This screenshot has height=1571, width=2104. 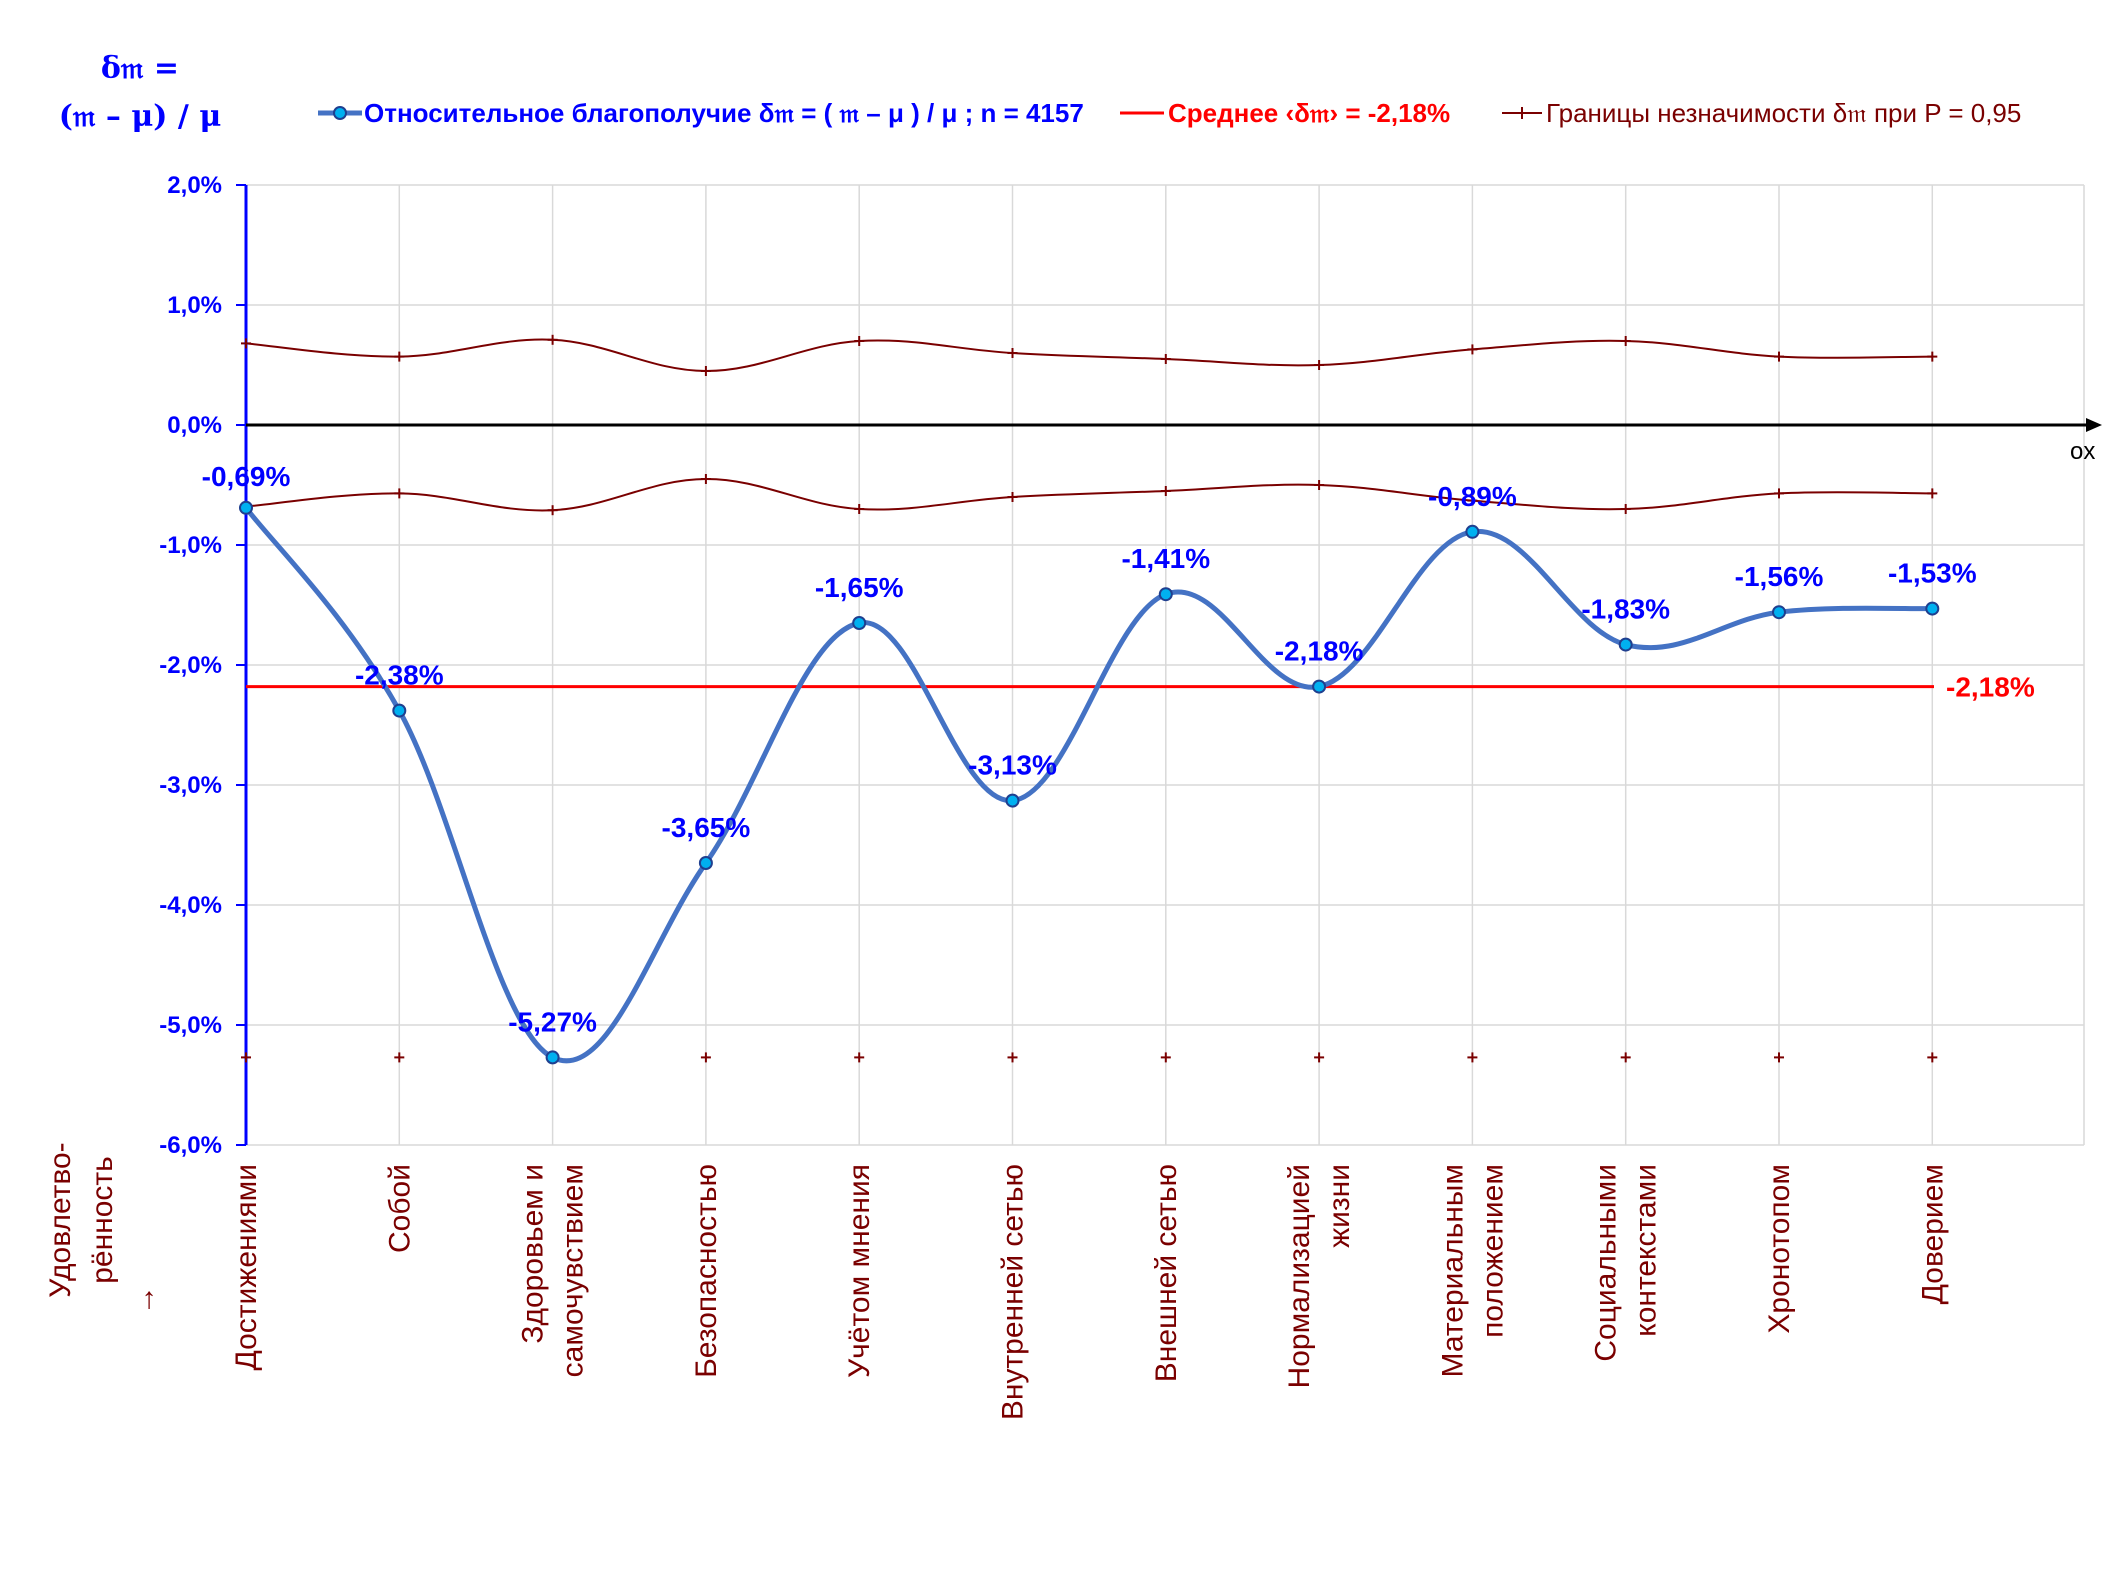 What do you see at coordinates (1165, 558) in the screenshot?
I see `data-label-6: -1,41%` at bounding box center [1165, 558].